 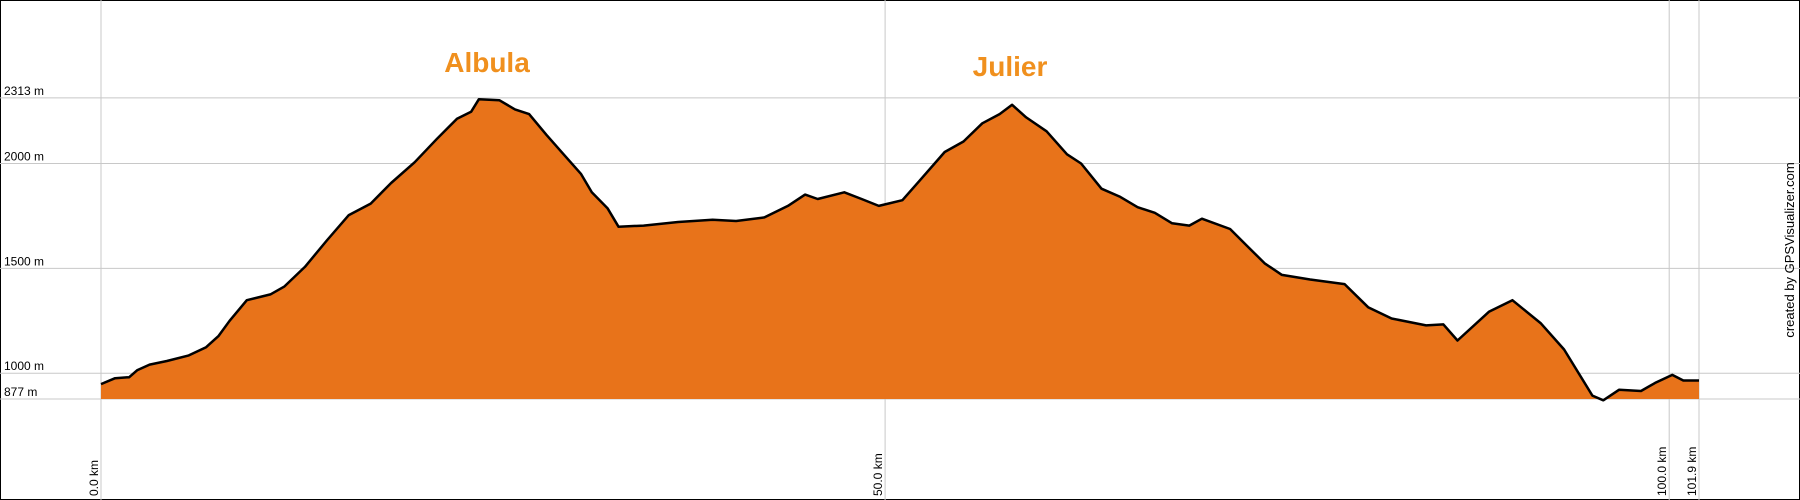 What do you see at coordinates (487, 62) in the screenshot?
I see `annotation: Albula` at bounding box center [487, 62].